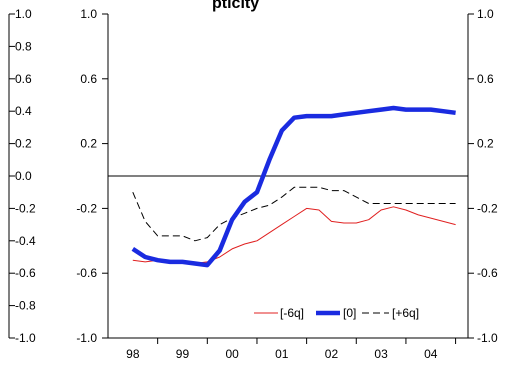  Describe the element at coordinates (431, 354) in the screenshot. I see `x-axis-tick-label: 04` at that location.